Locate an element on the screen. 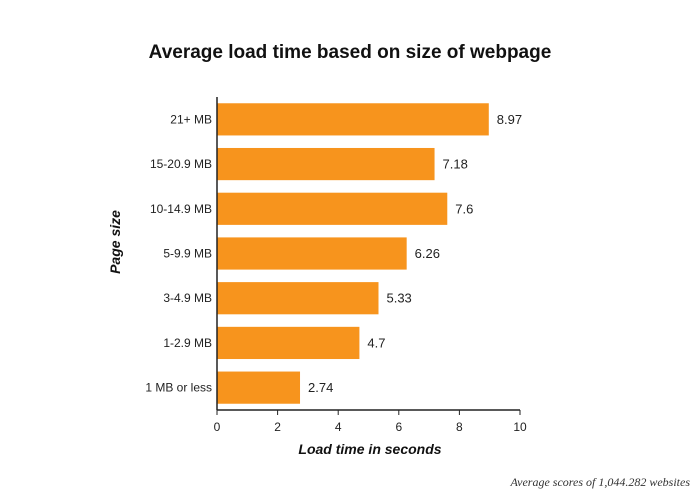 The height and width of the screenshot is (500, 700). y-tick-label: 1 MB or less is located at coordinates (178, 388).